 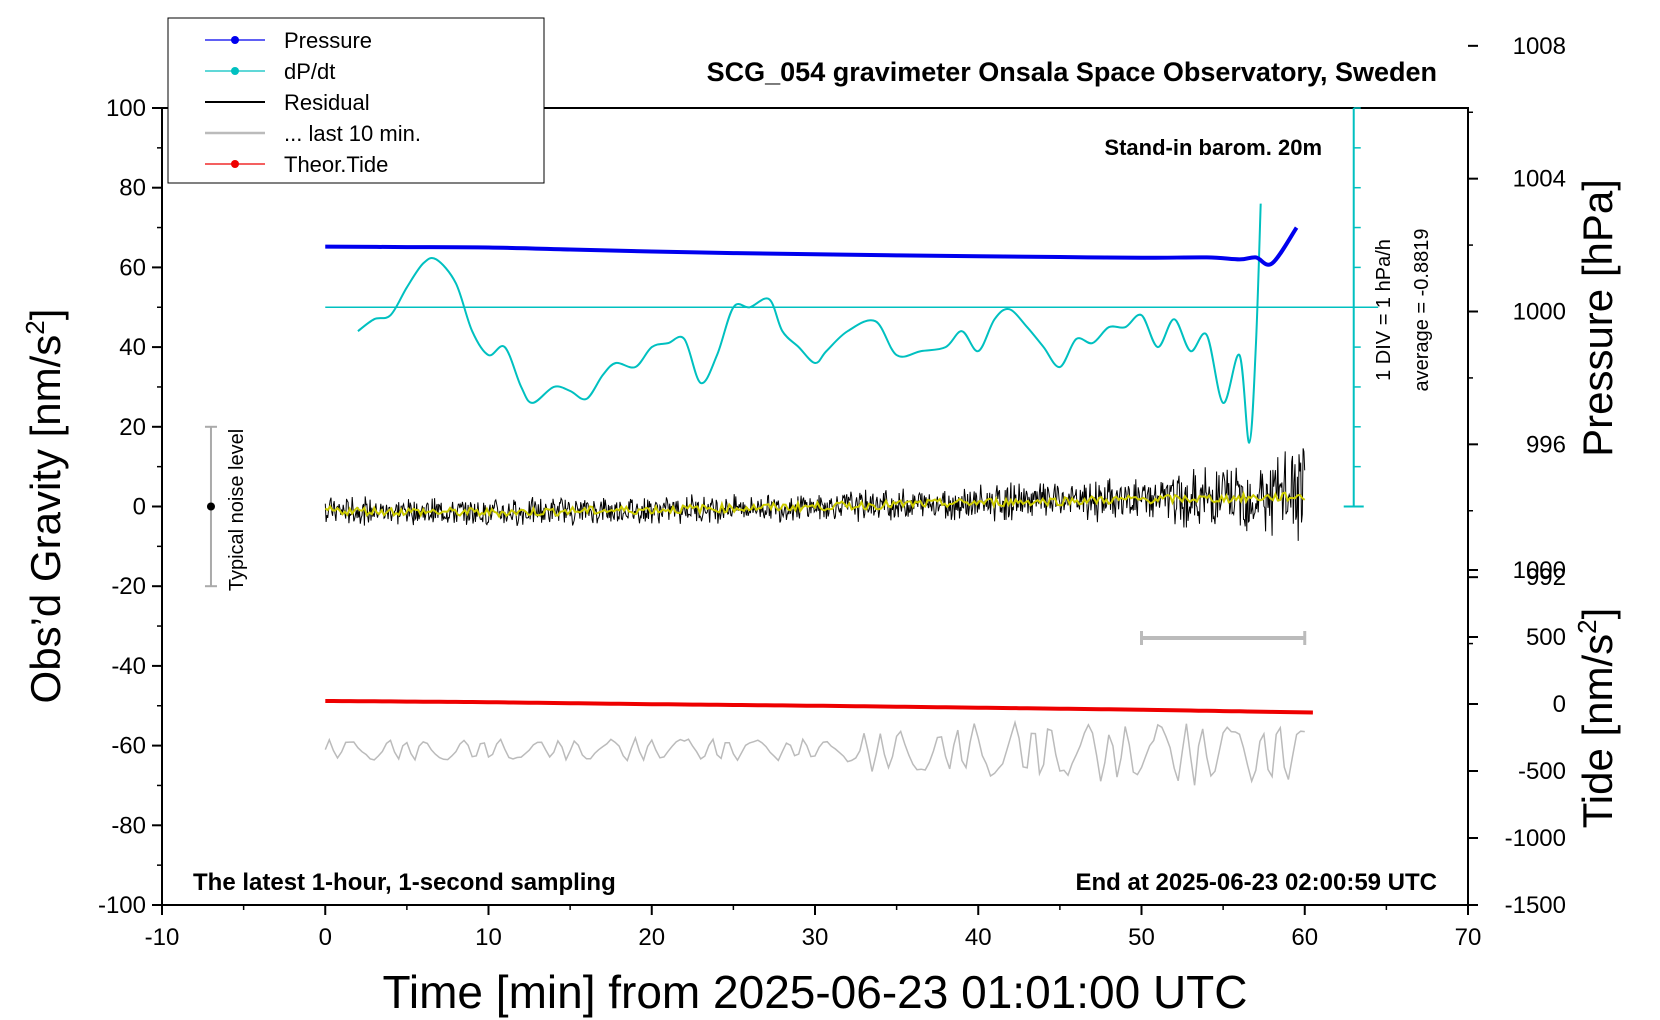 I want to click on barometer-note: Stand-in barom. 20m, so click(x=1213, y=147).